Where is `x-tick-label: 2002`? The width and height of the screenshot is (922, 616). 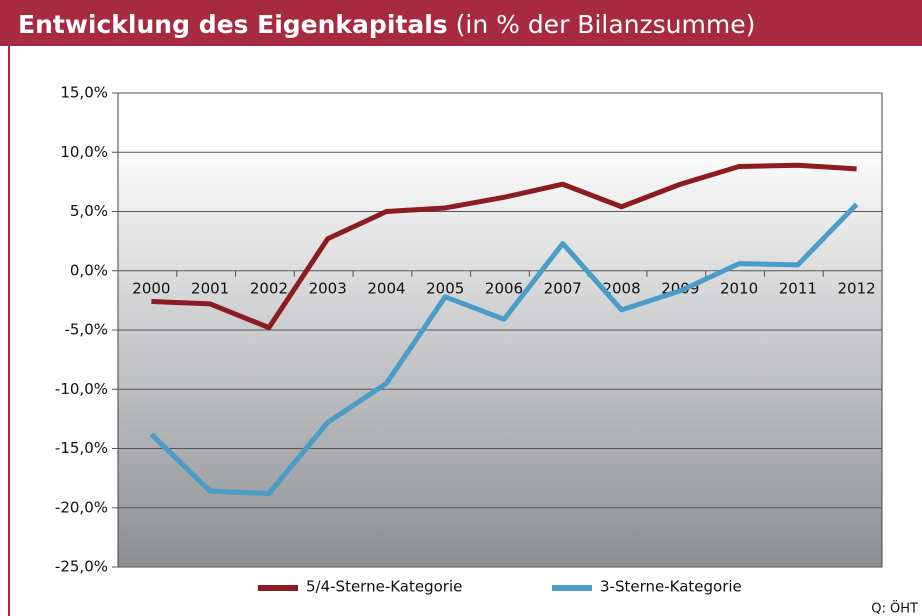
x-tick-label: 2002 is located at coordinates (269, 288).